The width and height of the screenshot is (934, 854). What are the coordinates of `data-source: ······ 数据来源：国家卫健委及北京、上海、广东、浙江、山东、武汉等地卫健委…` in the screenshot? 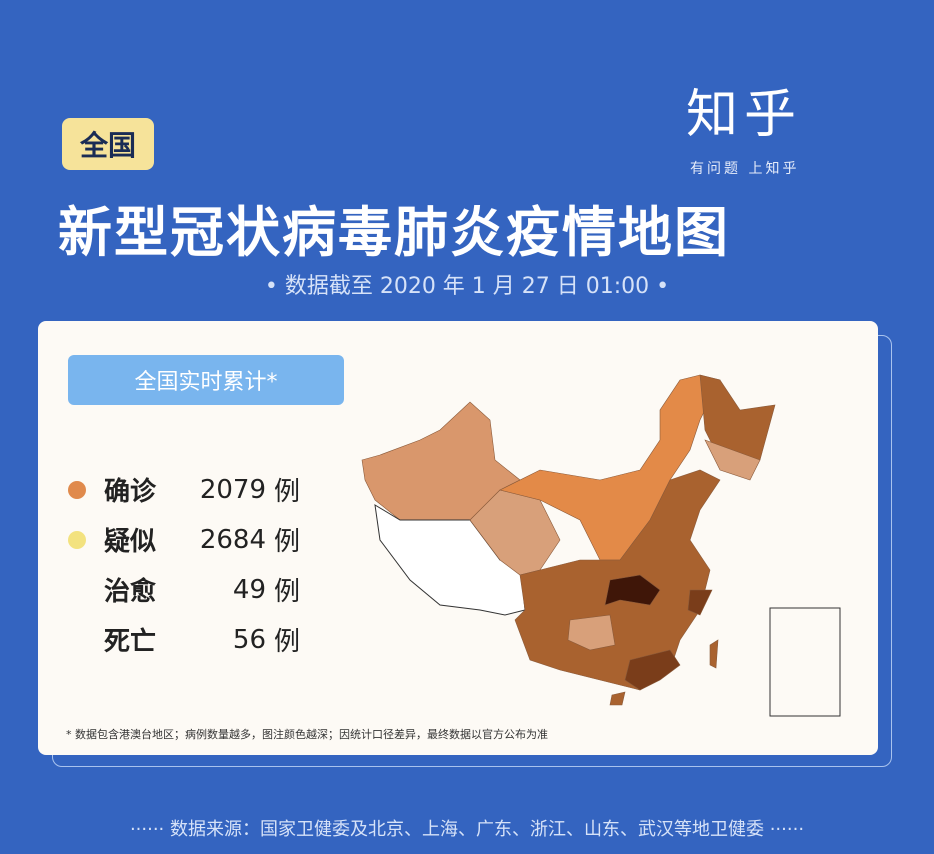 It's located at (467, 829).